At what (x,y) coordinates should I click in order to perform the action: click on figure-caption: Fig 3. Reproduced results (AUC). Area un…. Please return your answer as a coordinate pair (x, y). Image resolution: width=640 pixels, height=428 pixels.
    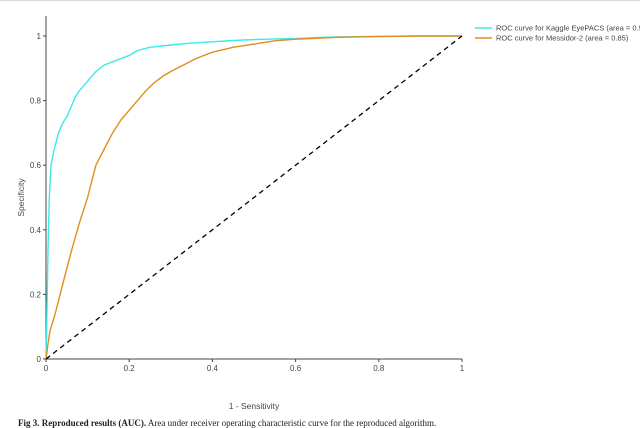
    Looking at the image, I should click on (227, 423).